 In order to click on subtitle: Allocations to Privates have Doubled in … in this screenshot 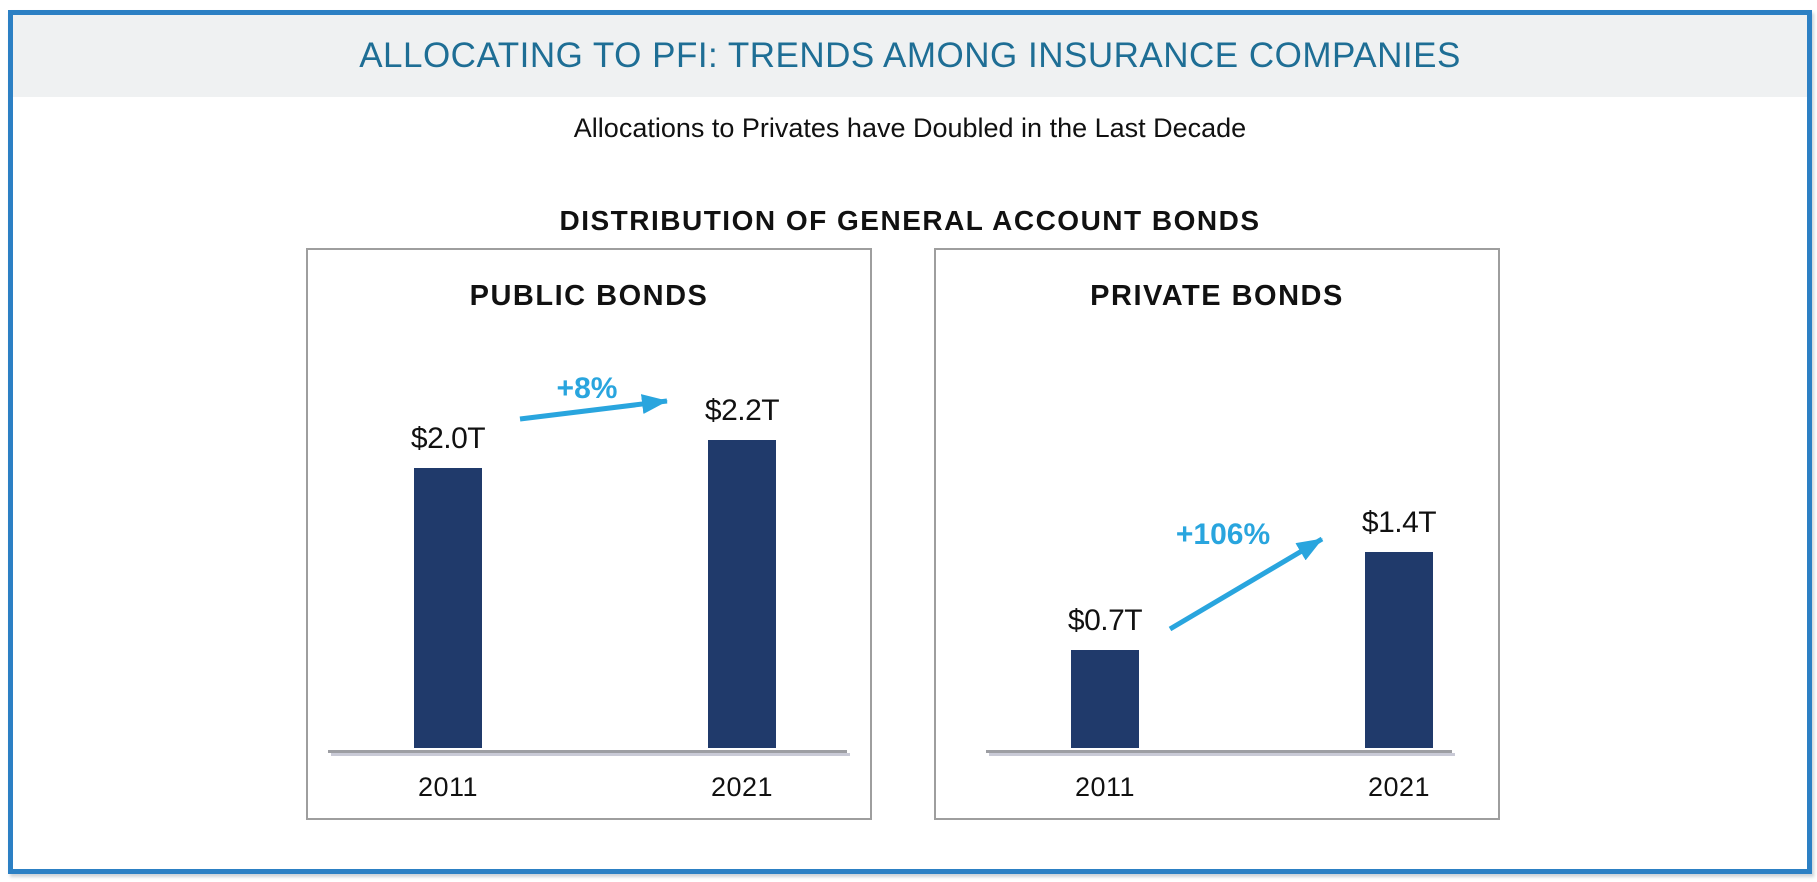, I will do `click(910, 128)`.